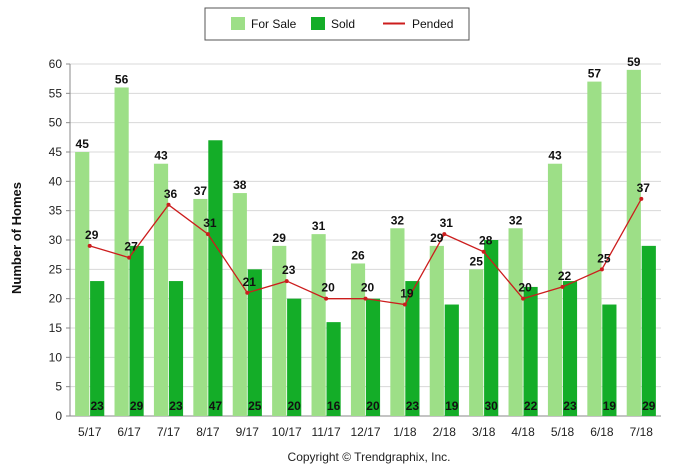 This screenshot has height=470, width=699. Describe the element at coordinates (287, 432) in the screenshot. I see `x-tick-label: 10/17` at that location.